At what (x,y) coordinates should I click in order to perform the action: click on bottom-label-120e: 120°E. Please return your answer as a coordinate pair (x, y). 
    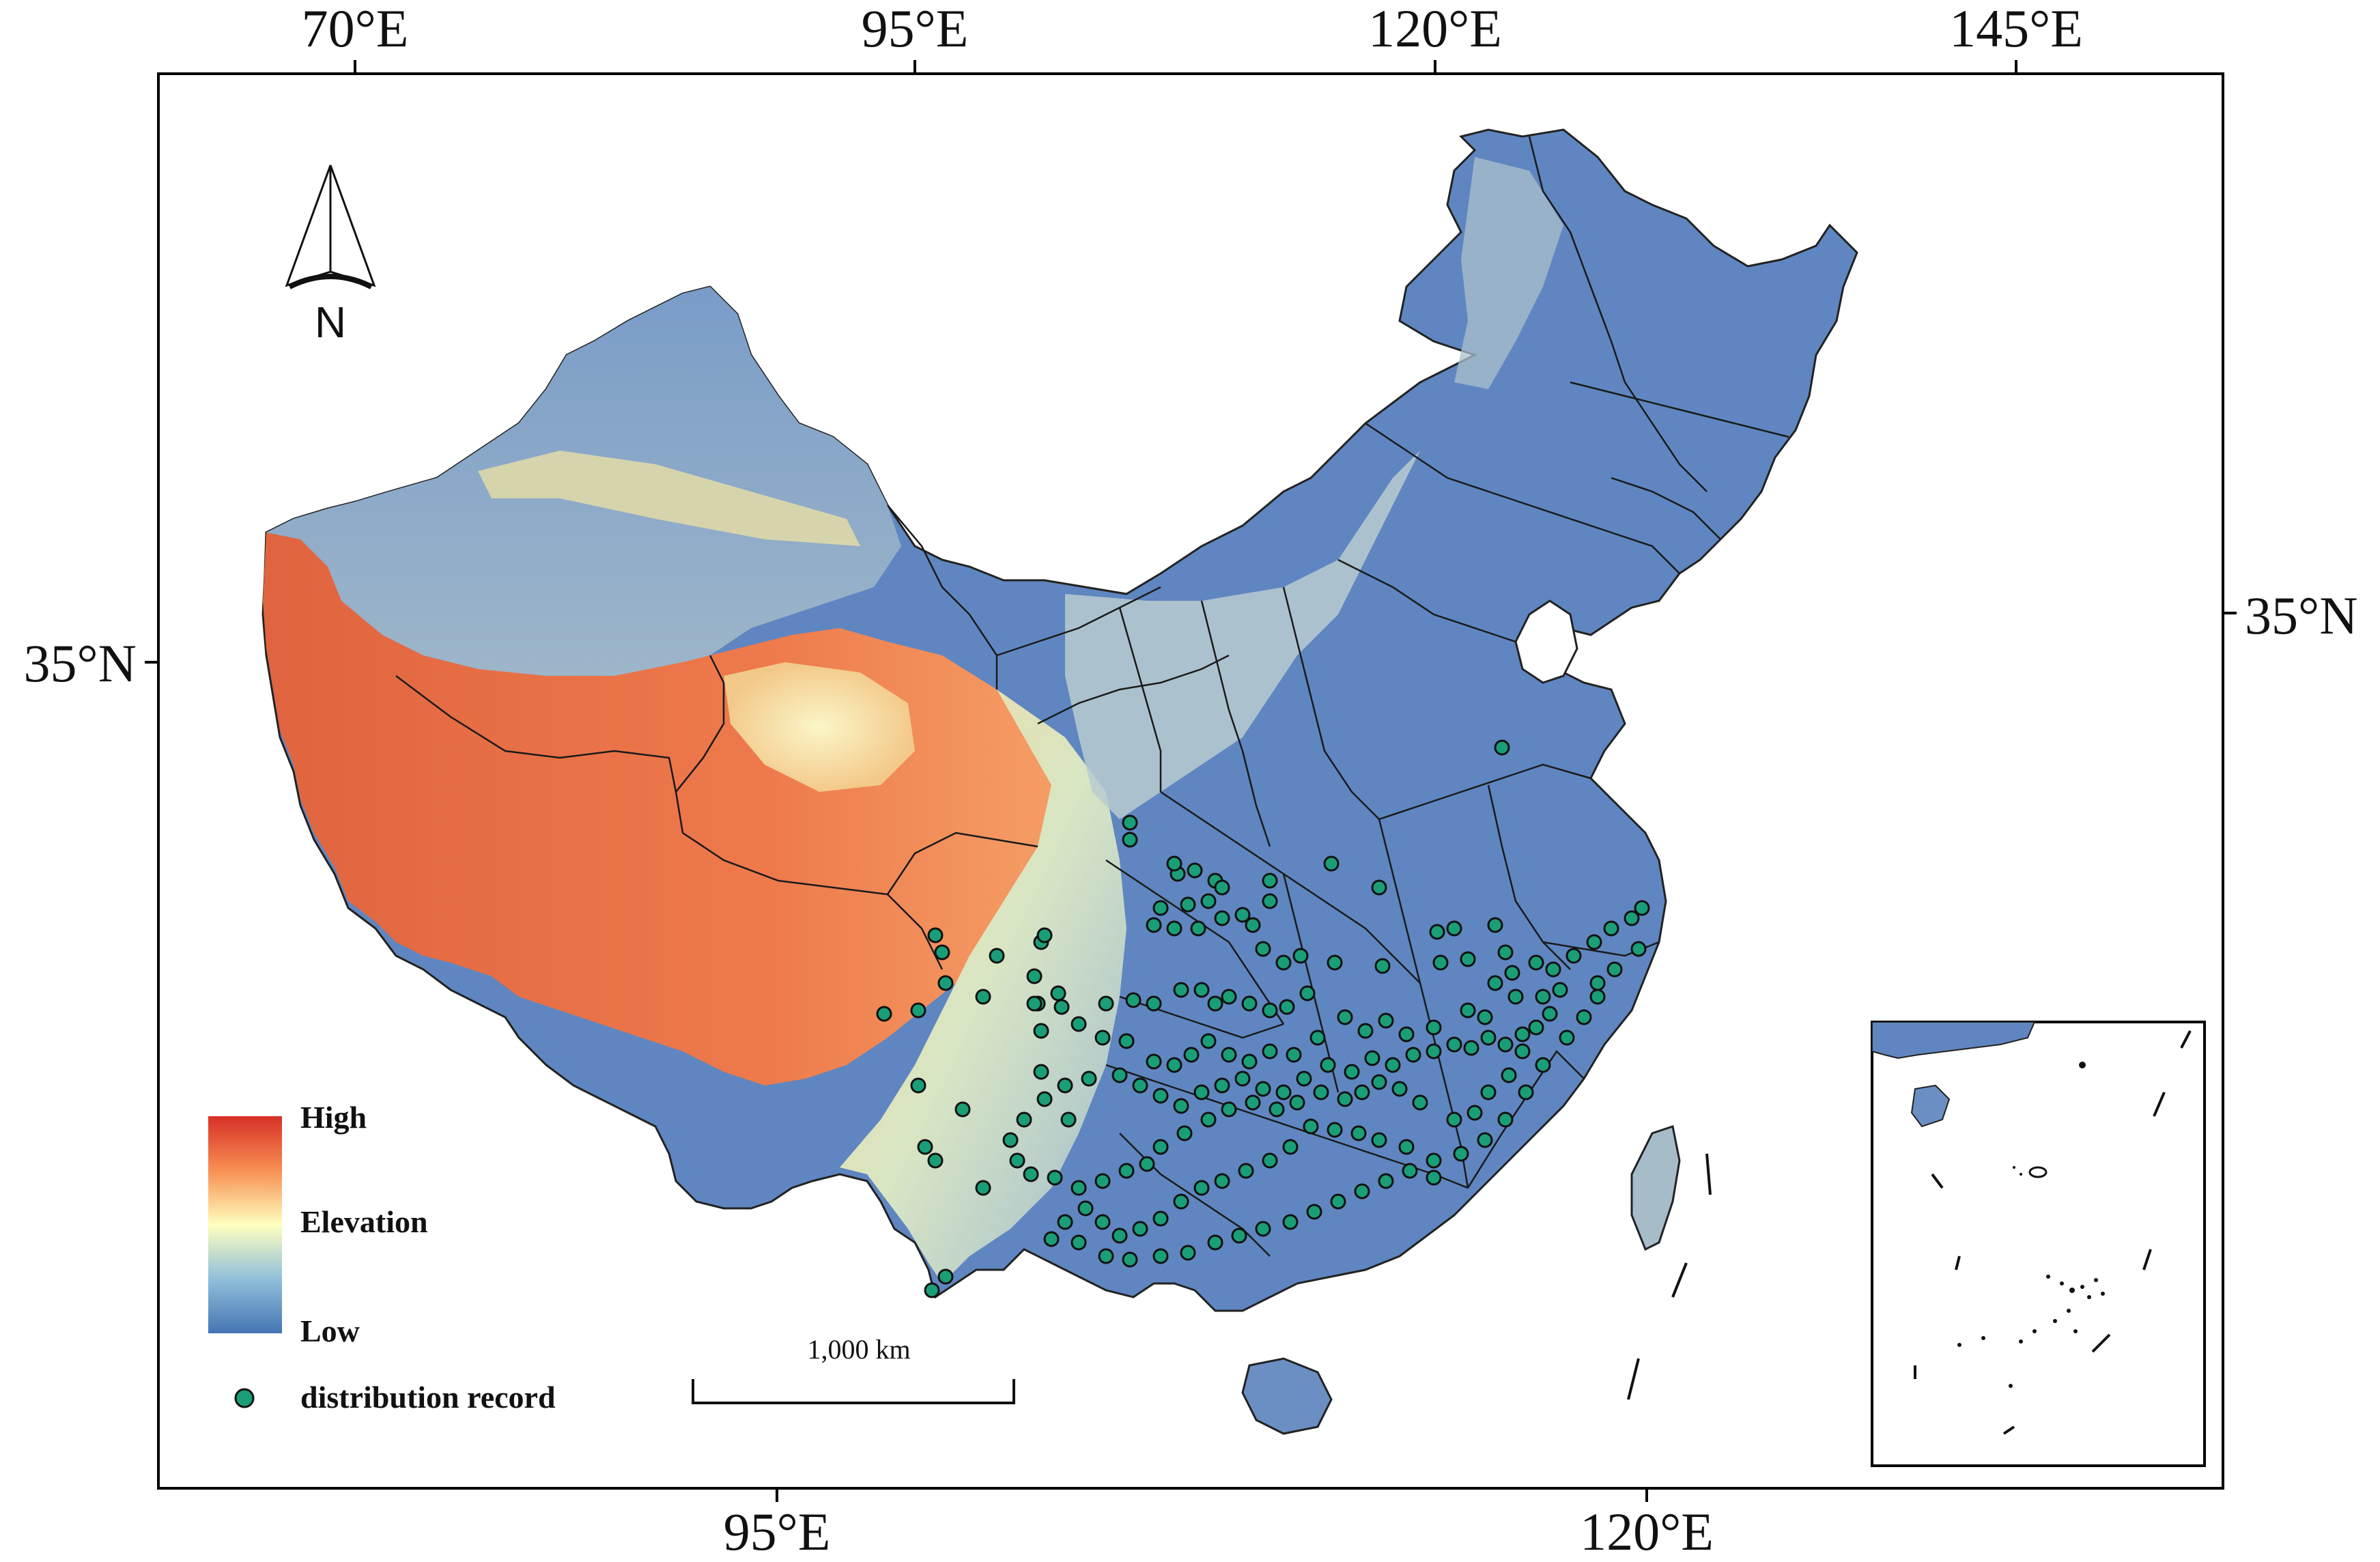
    Looking at the image, I should click on (1647, 1532).